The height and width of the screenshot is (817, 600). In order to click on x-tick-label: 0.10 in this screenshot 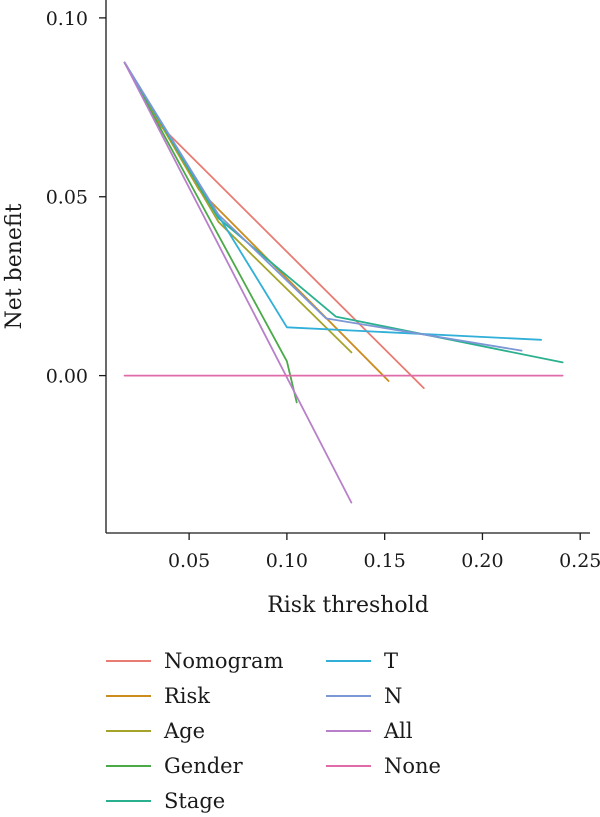, I will do `click(287, 561)`.